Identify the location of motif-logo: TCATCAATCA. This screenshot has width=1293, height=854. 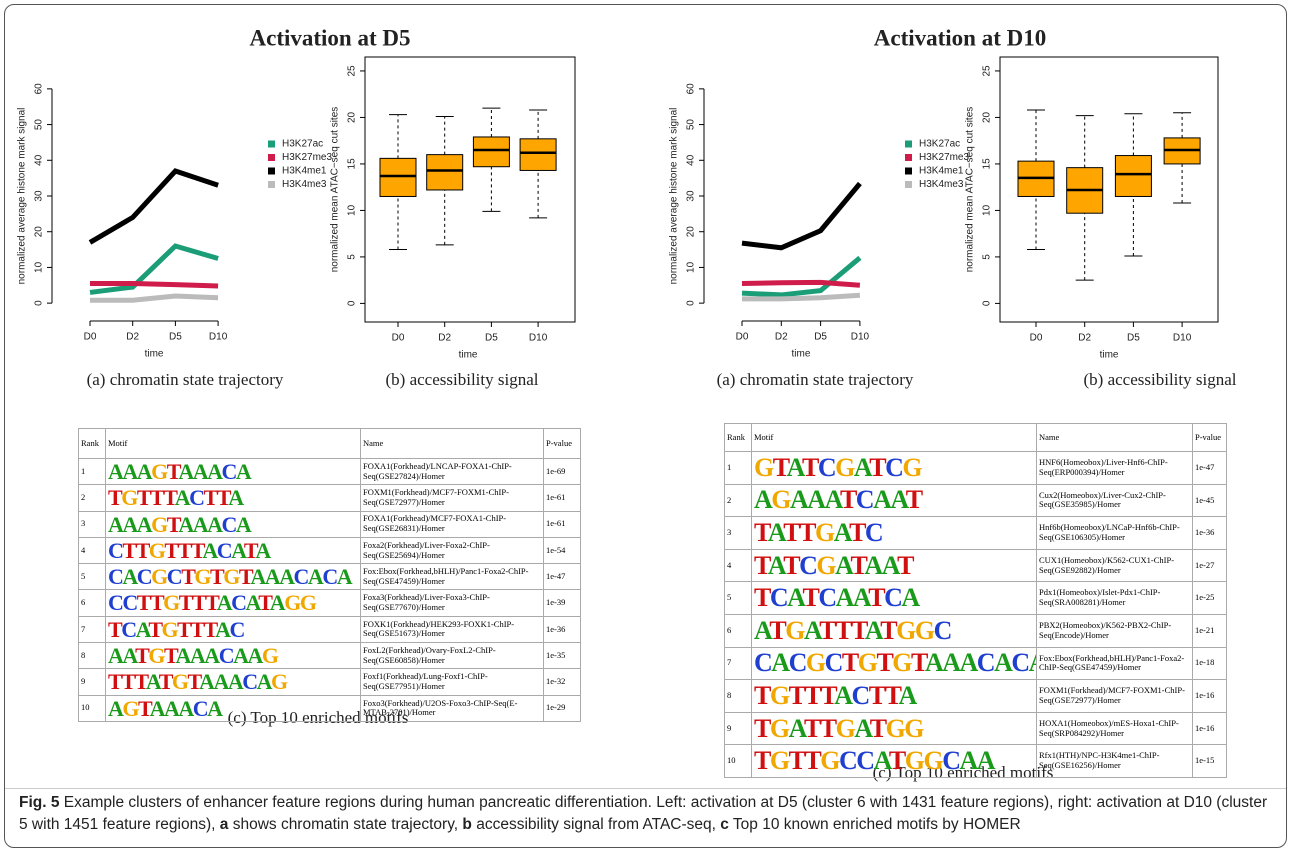
(894, 598).